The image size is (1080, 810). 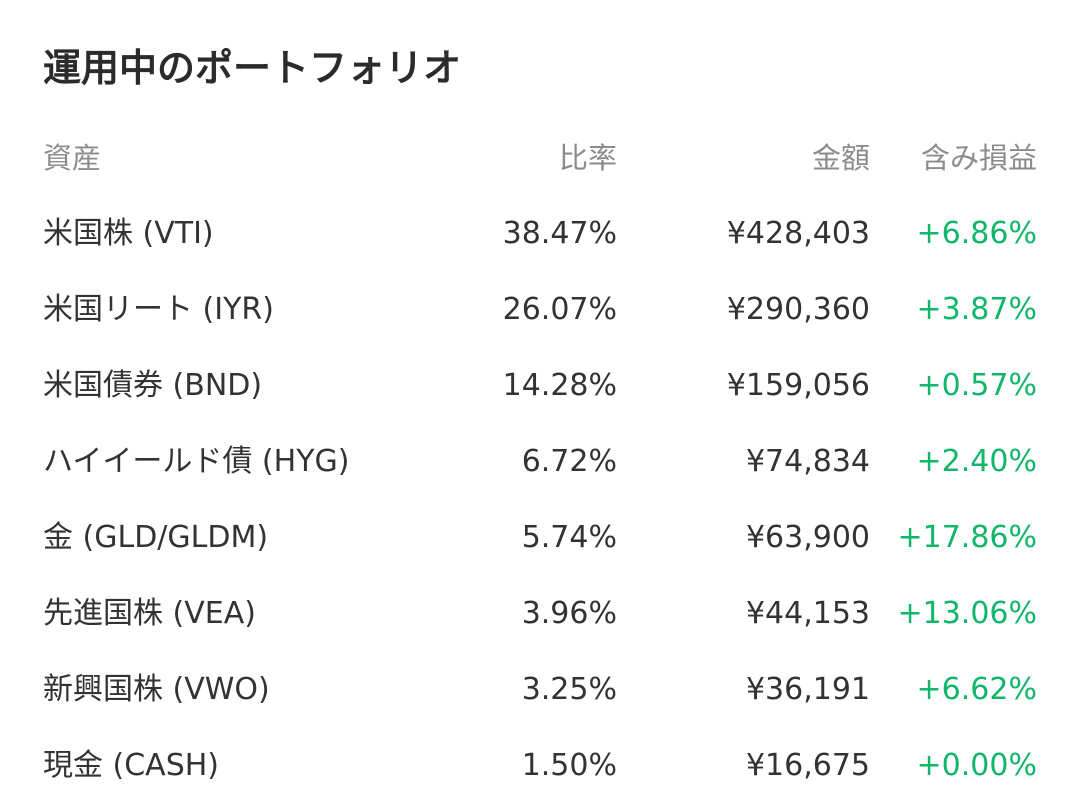 I want to click on asset-amount: ¥16,675, so click(x=807, y=765).